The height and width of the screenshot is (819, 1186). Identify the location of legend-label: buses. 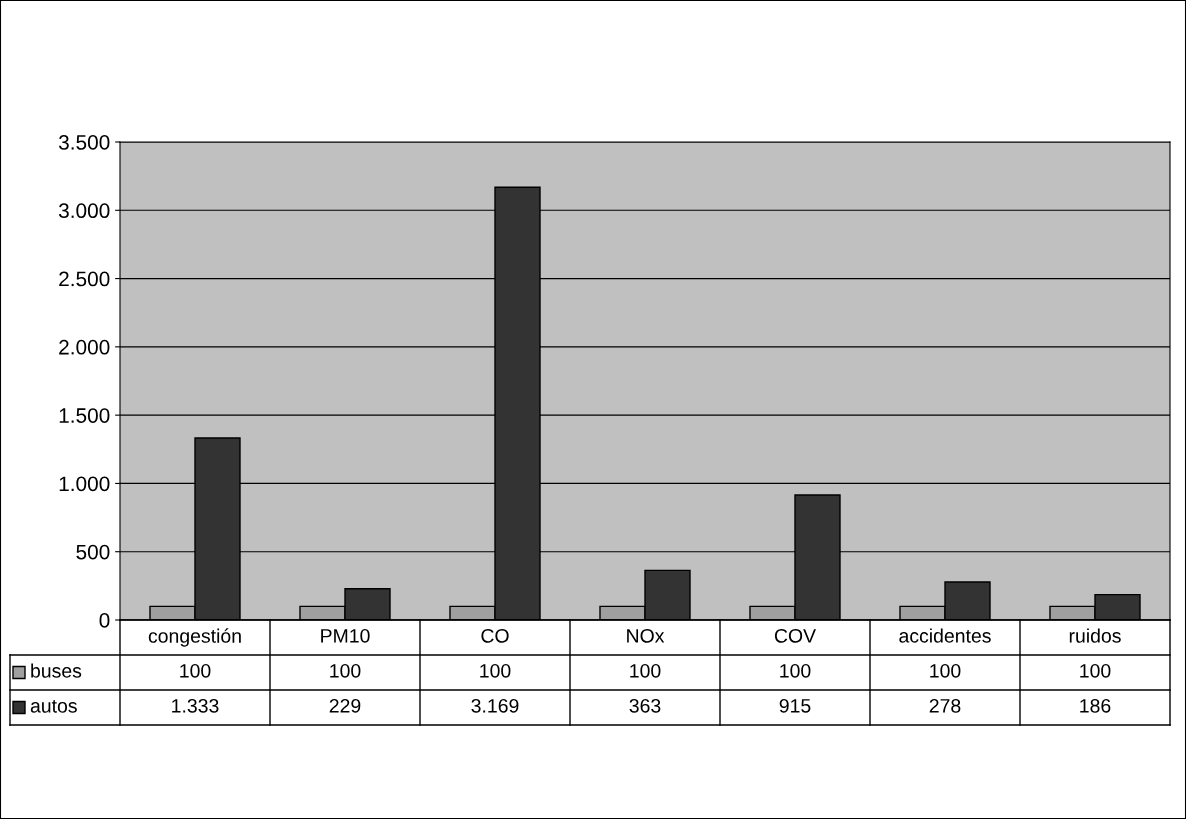
(56, 670).